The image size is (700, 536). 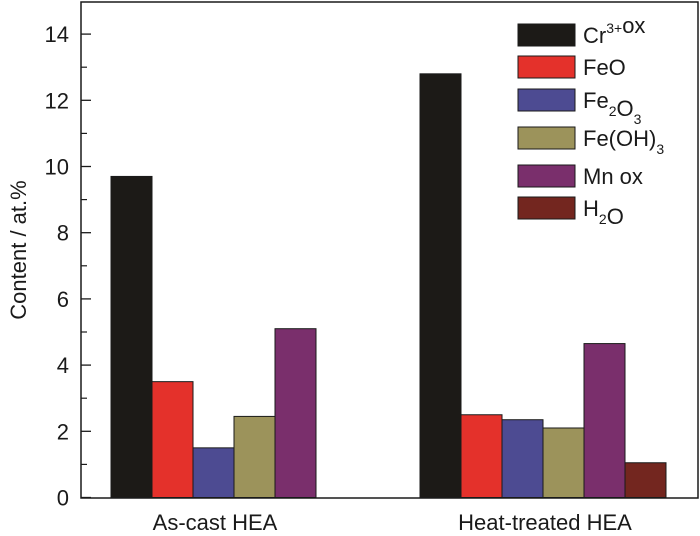 I want to click on legend-item: FeO, so click(x=571, y=67).